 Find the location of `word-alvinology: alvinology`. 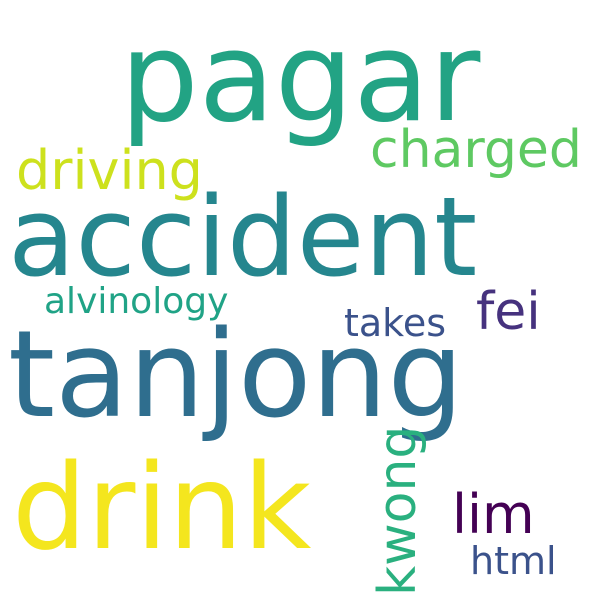

word-alvinology: alvinology is located at coordinates (136, 301).